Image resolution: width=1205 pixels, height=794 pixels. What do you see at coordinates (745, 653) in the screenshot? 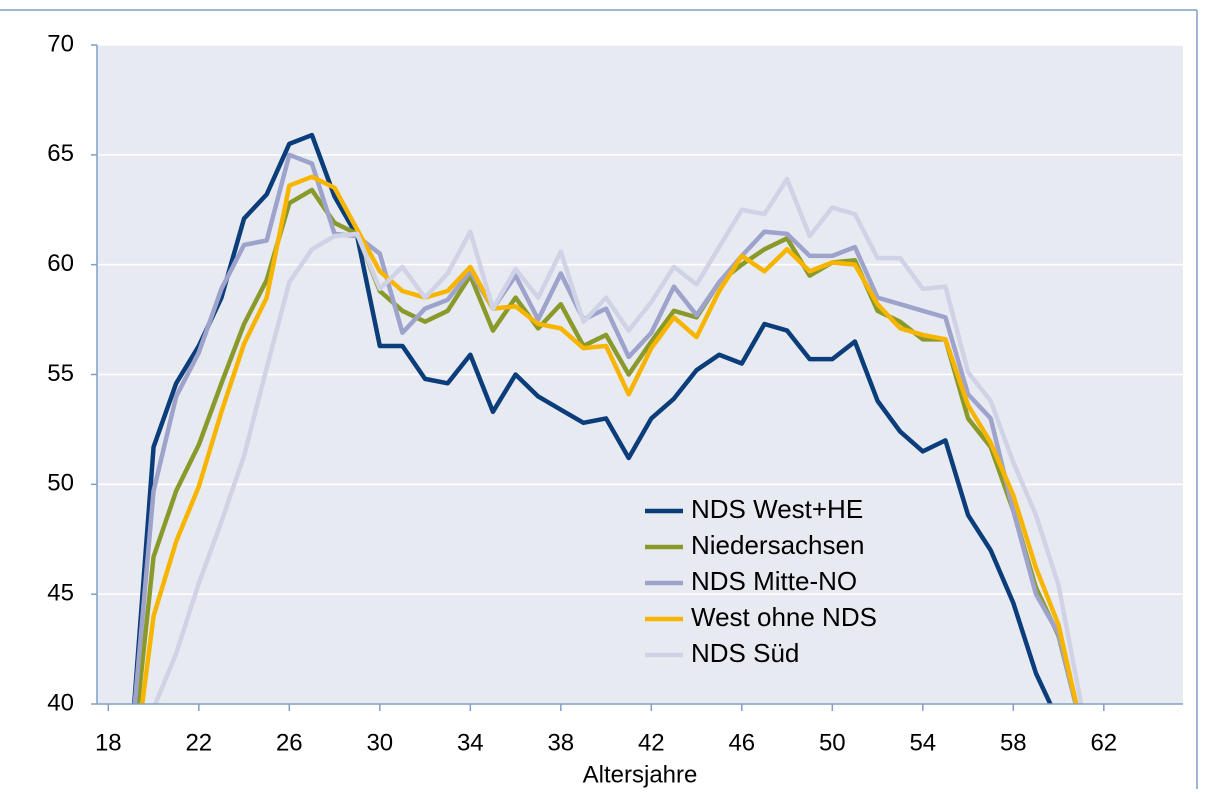
I see `legend-label: NDS Süd` at bounding box center [745, 653].